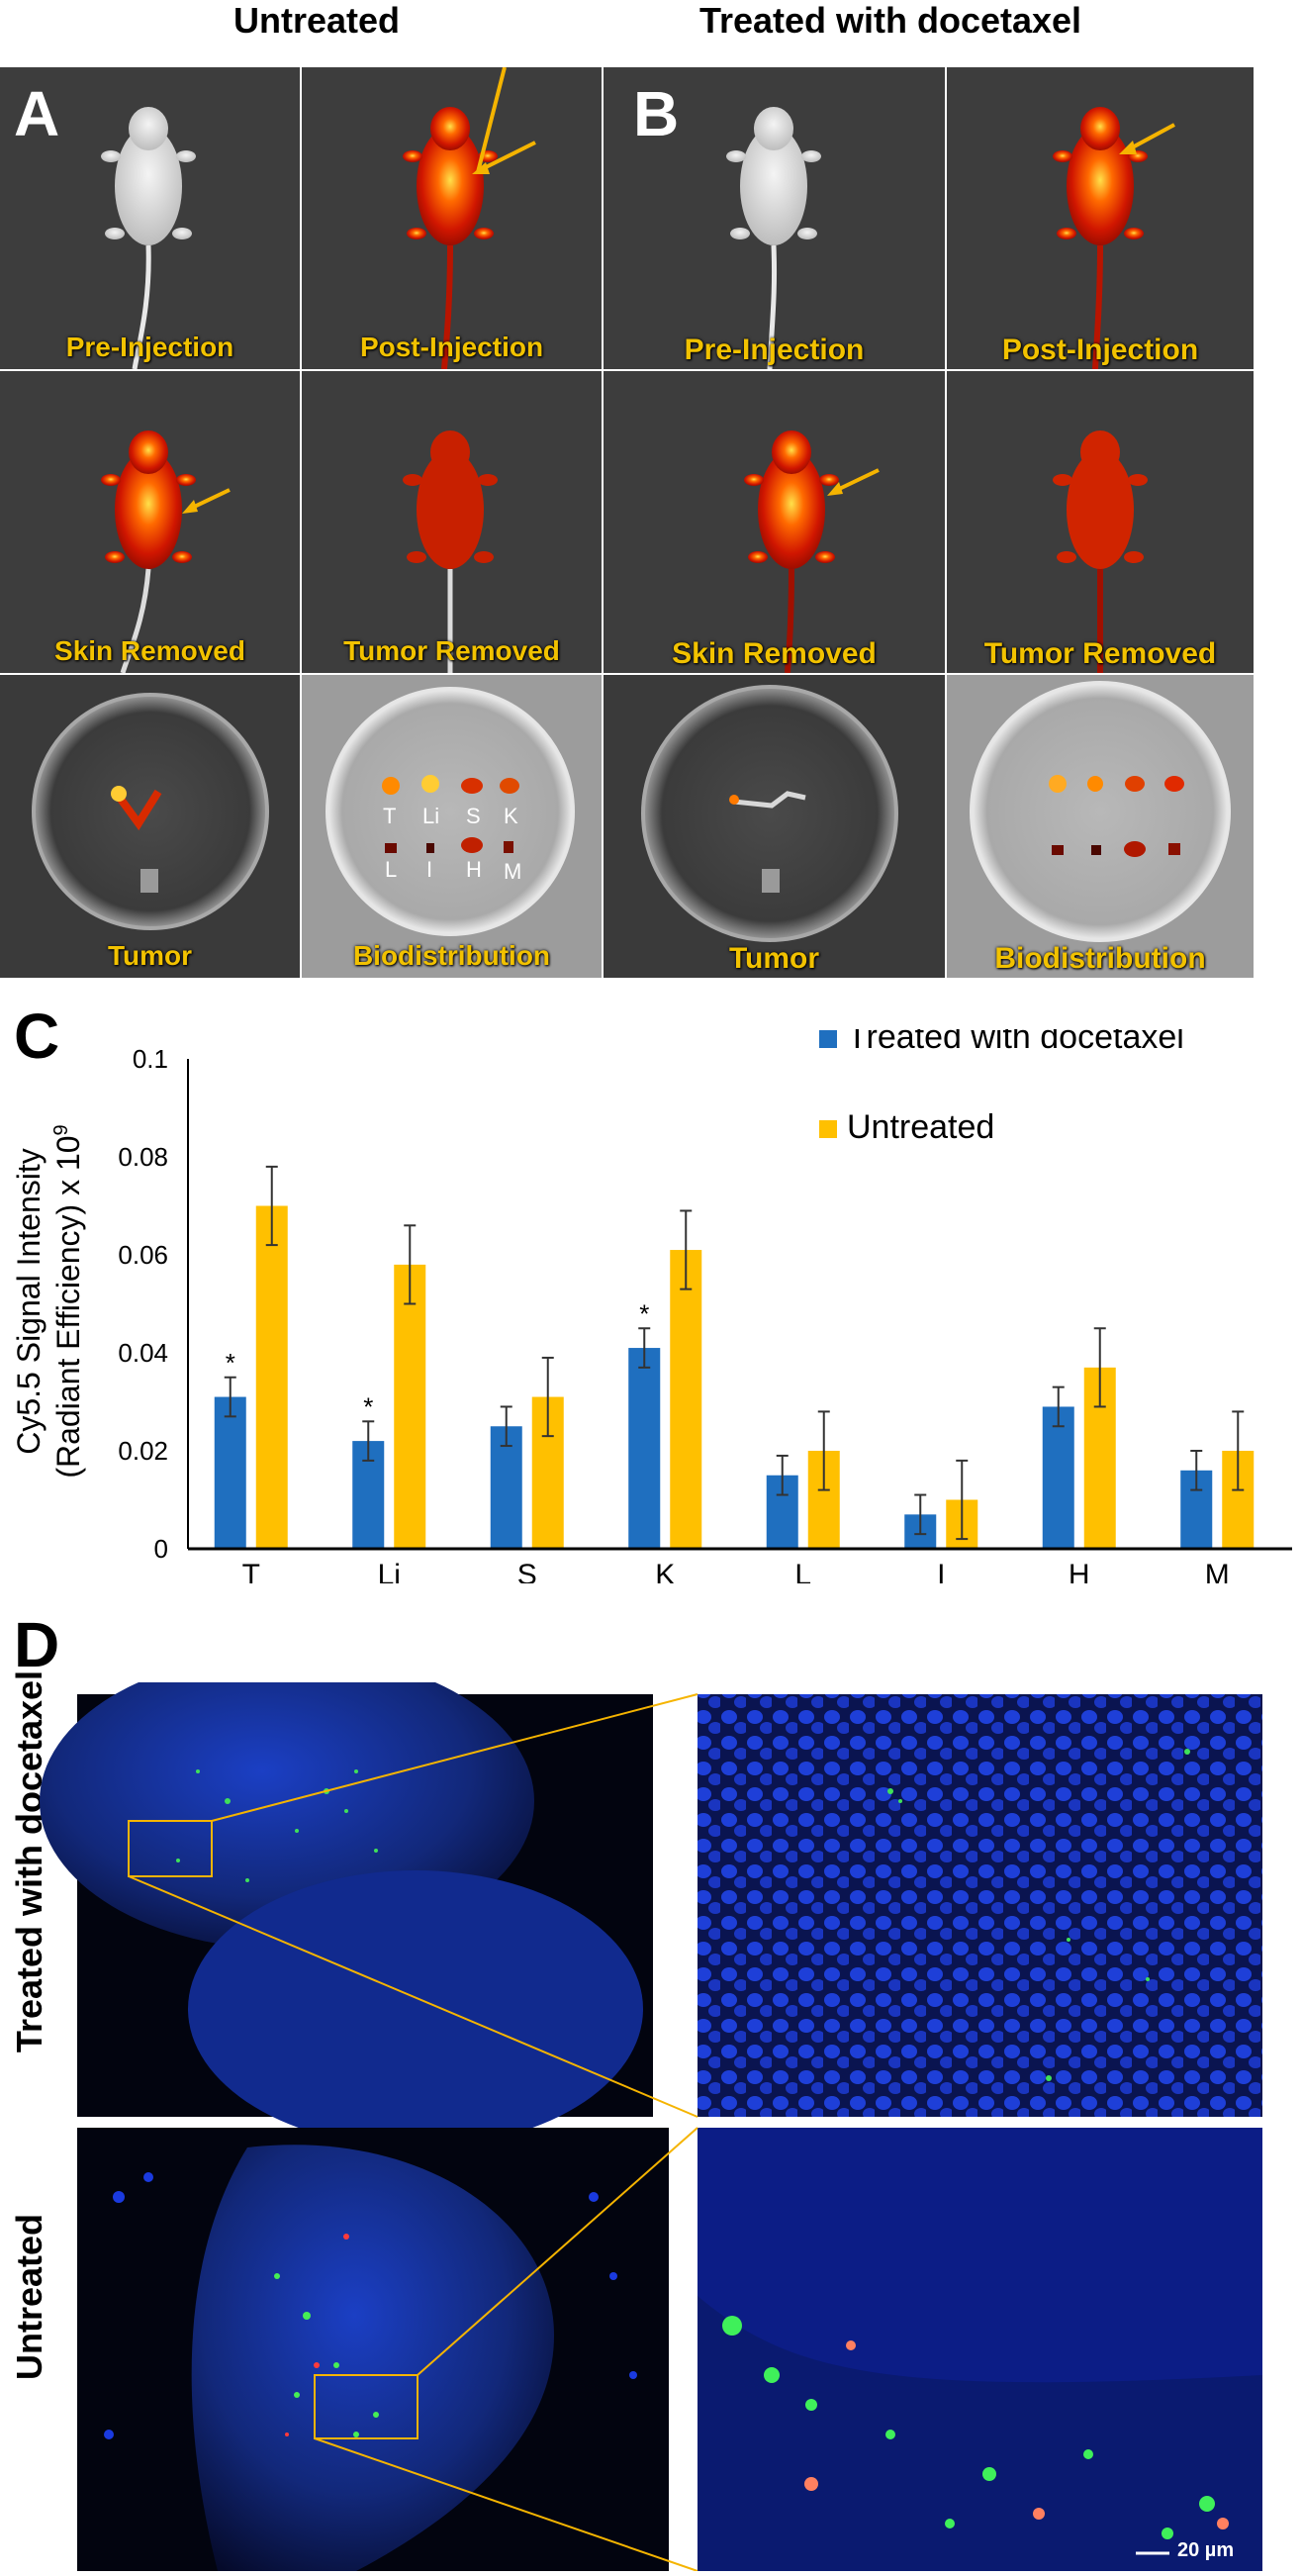 The image size is (1302, 2576). Describe the element at coordinates (149, 347) in the screenshot. I see `caption-pre-injection: Pre-Injection` at that location.